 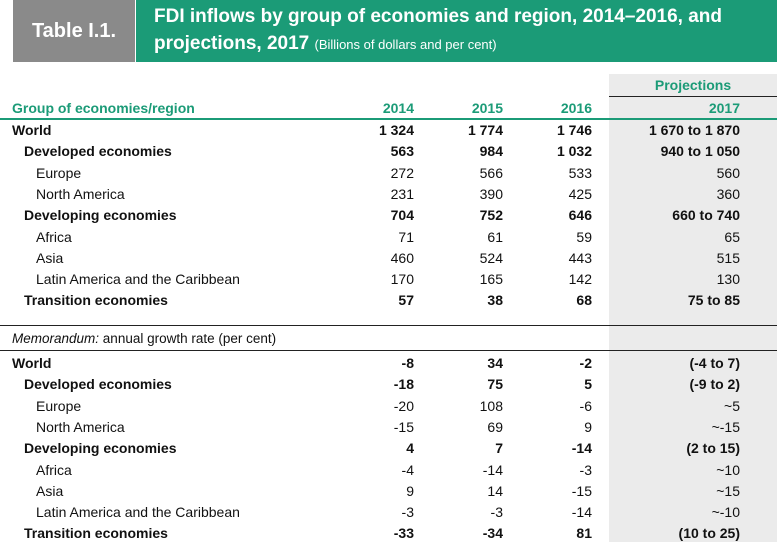 I want to click on cell-2016: -3, so click(x=585, y=469).